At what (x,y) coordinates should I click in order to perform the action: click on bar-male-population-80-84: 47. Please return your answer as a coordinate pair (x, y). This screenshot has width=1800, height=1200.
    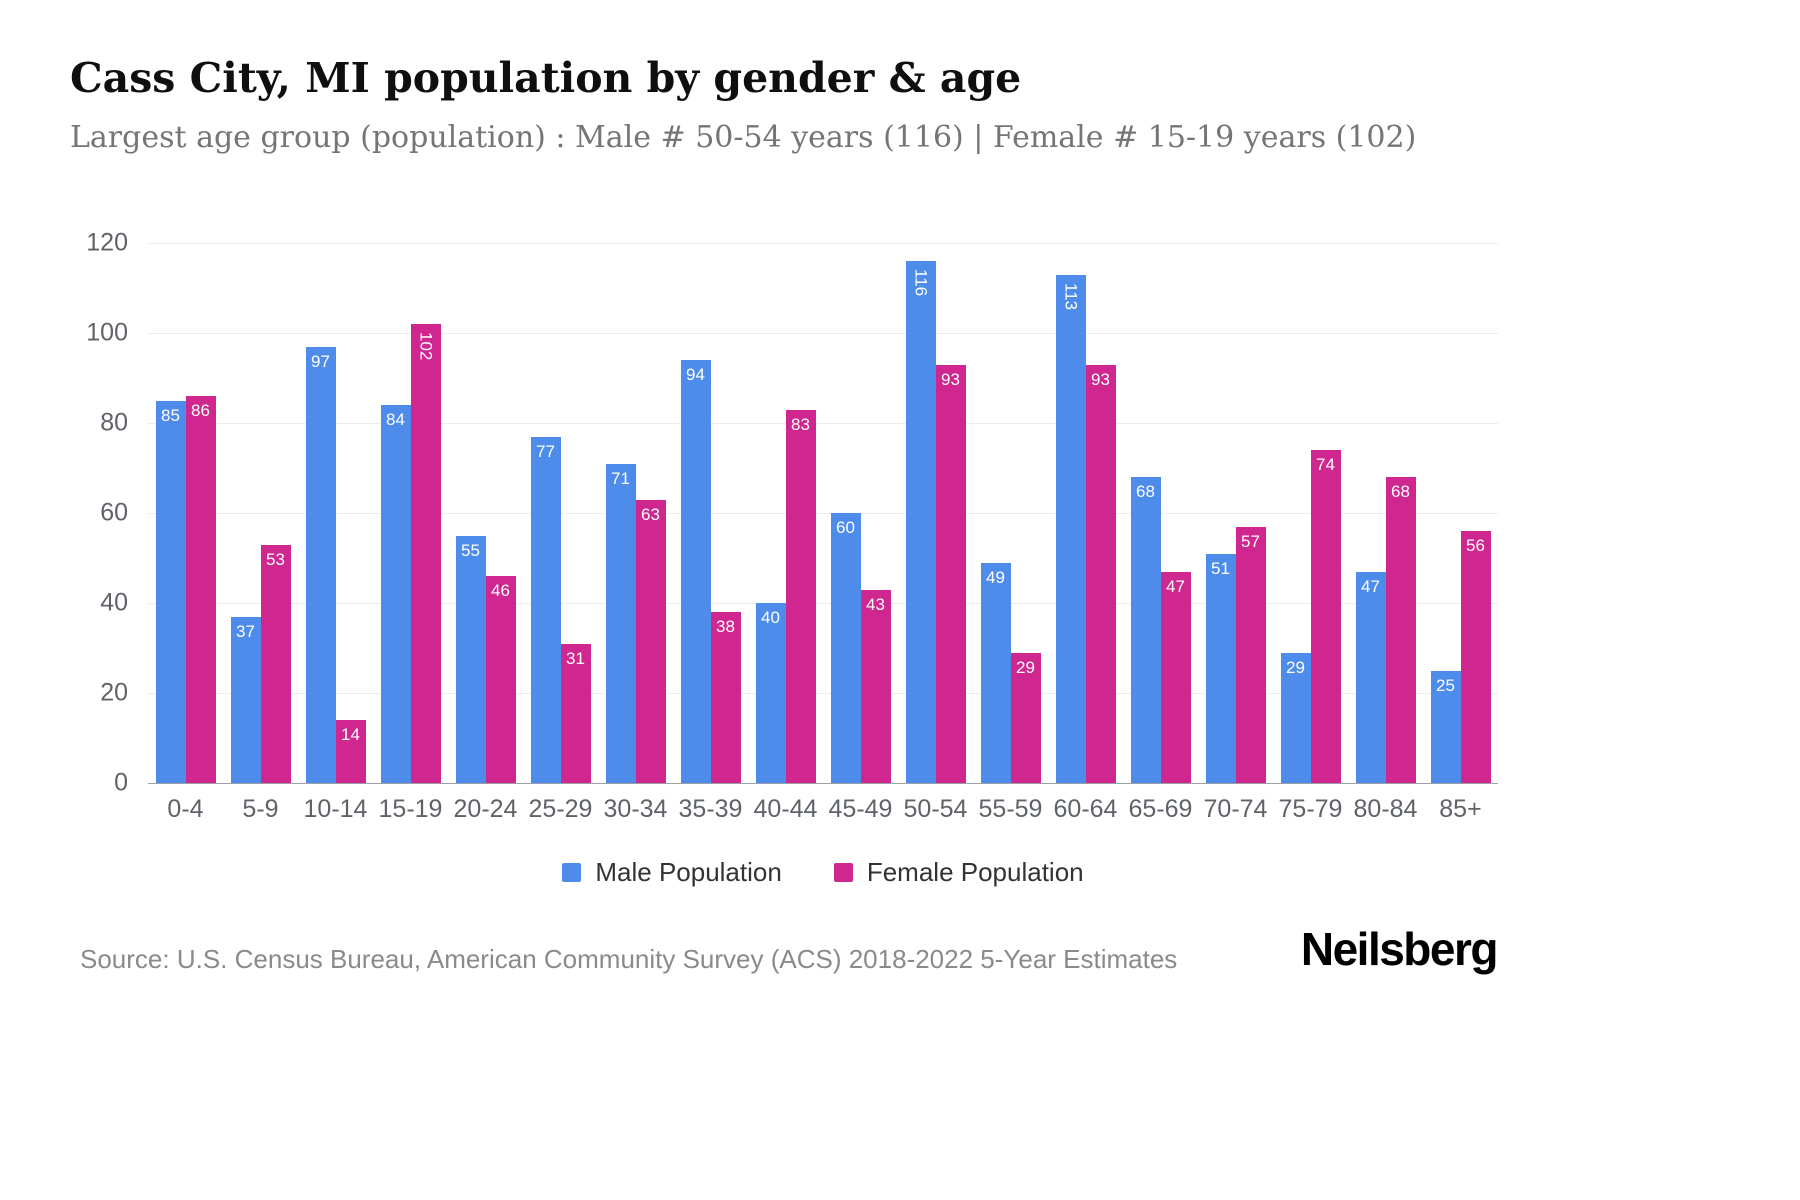
    Looking at the image, I should click on (1370, 677).